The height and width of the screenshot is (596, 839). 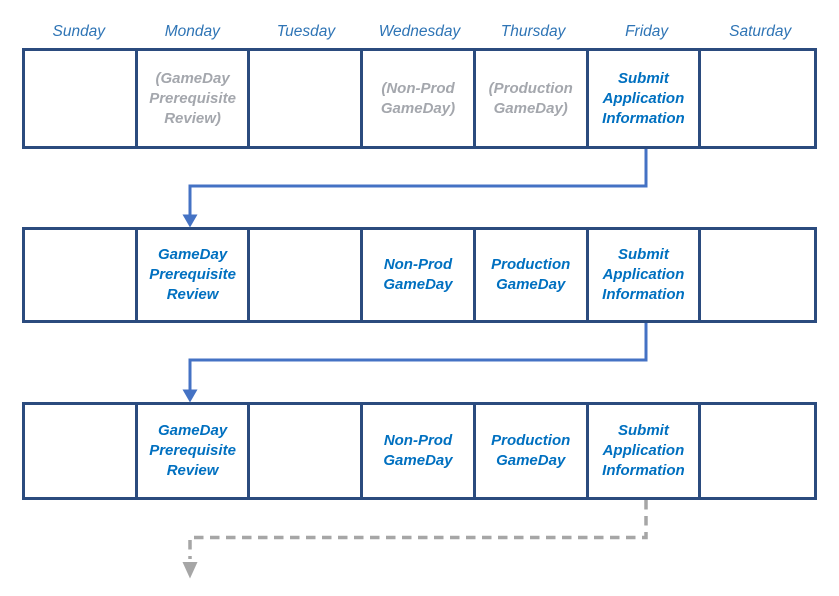 I want to click on week2-friday-cell: Submit Application Information, so click(x=645, y=275).